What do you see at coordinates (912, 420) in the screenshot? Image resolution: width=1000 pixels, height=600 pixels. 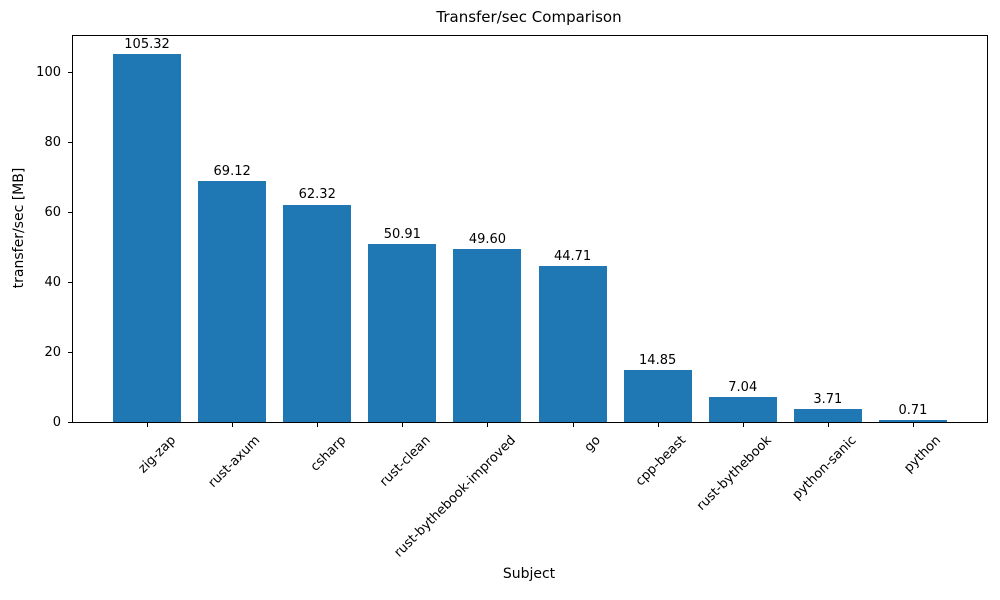 I see `bar-python` at bounding box center [912, 420].